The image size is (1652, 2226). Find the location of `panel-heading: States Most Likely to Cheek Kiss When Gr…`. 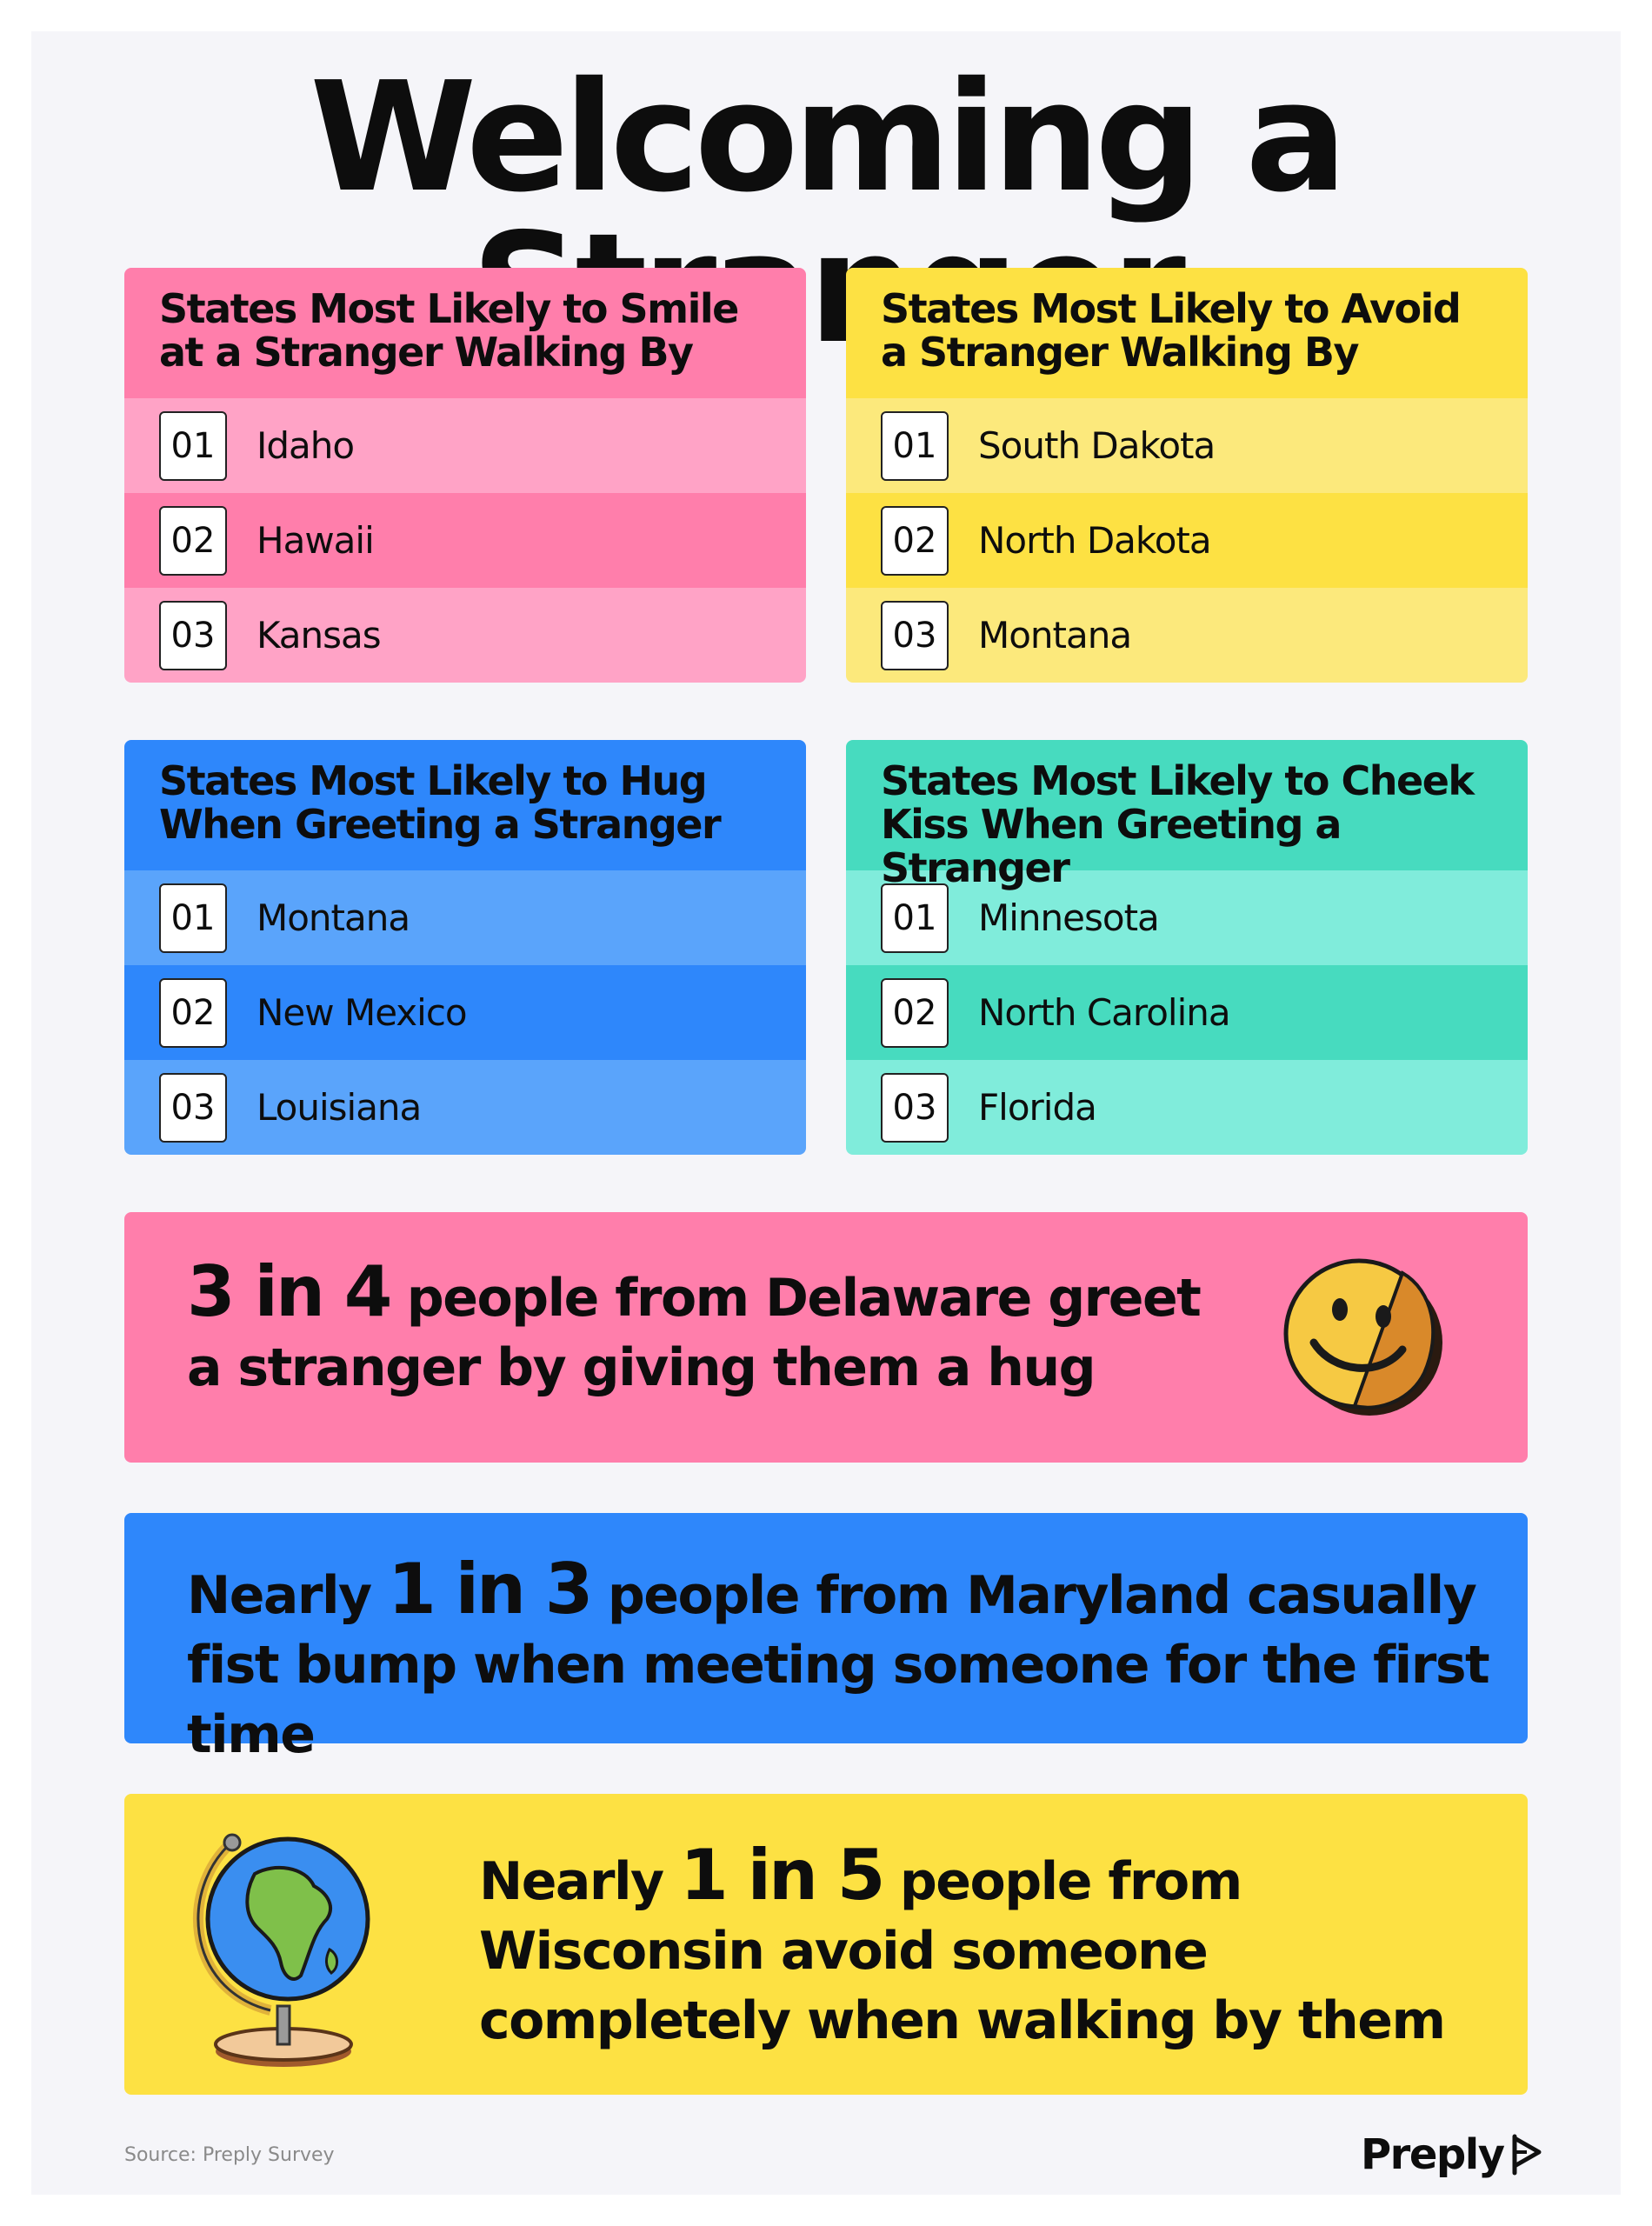

panel-heading: States Most Likely to Cheek Kiss When Gr… is located at coordinates (1187, 815).